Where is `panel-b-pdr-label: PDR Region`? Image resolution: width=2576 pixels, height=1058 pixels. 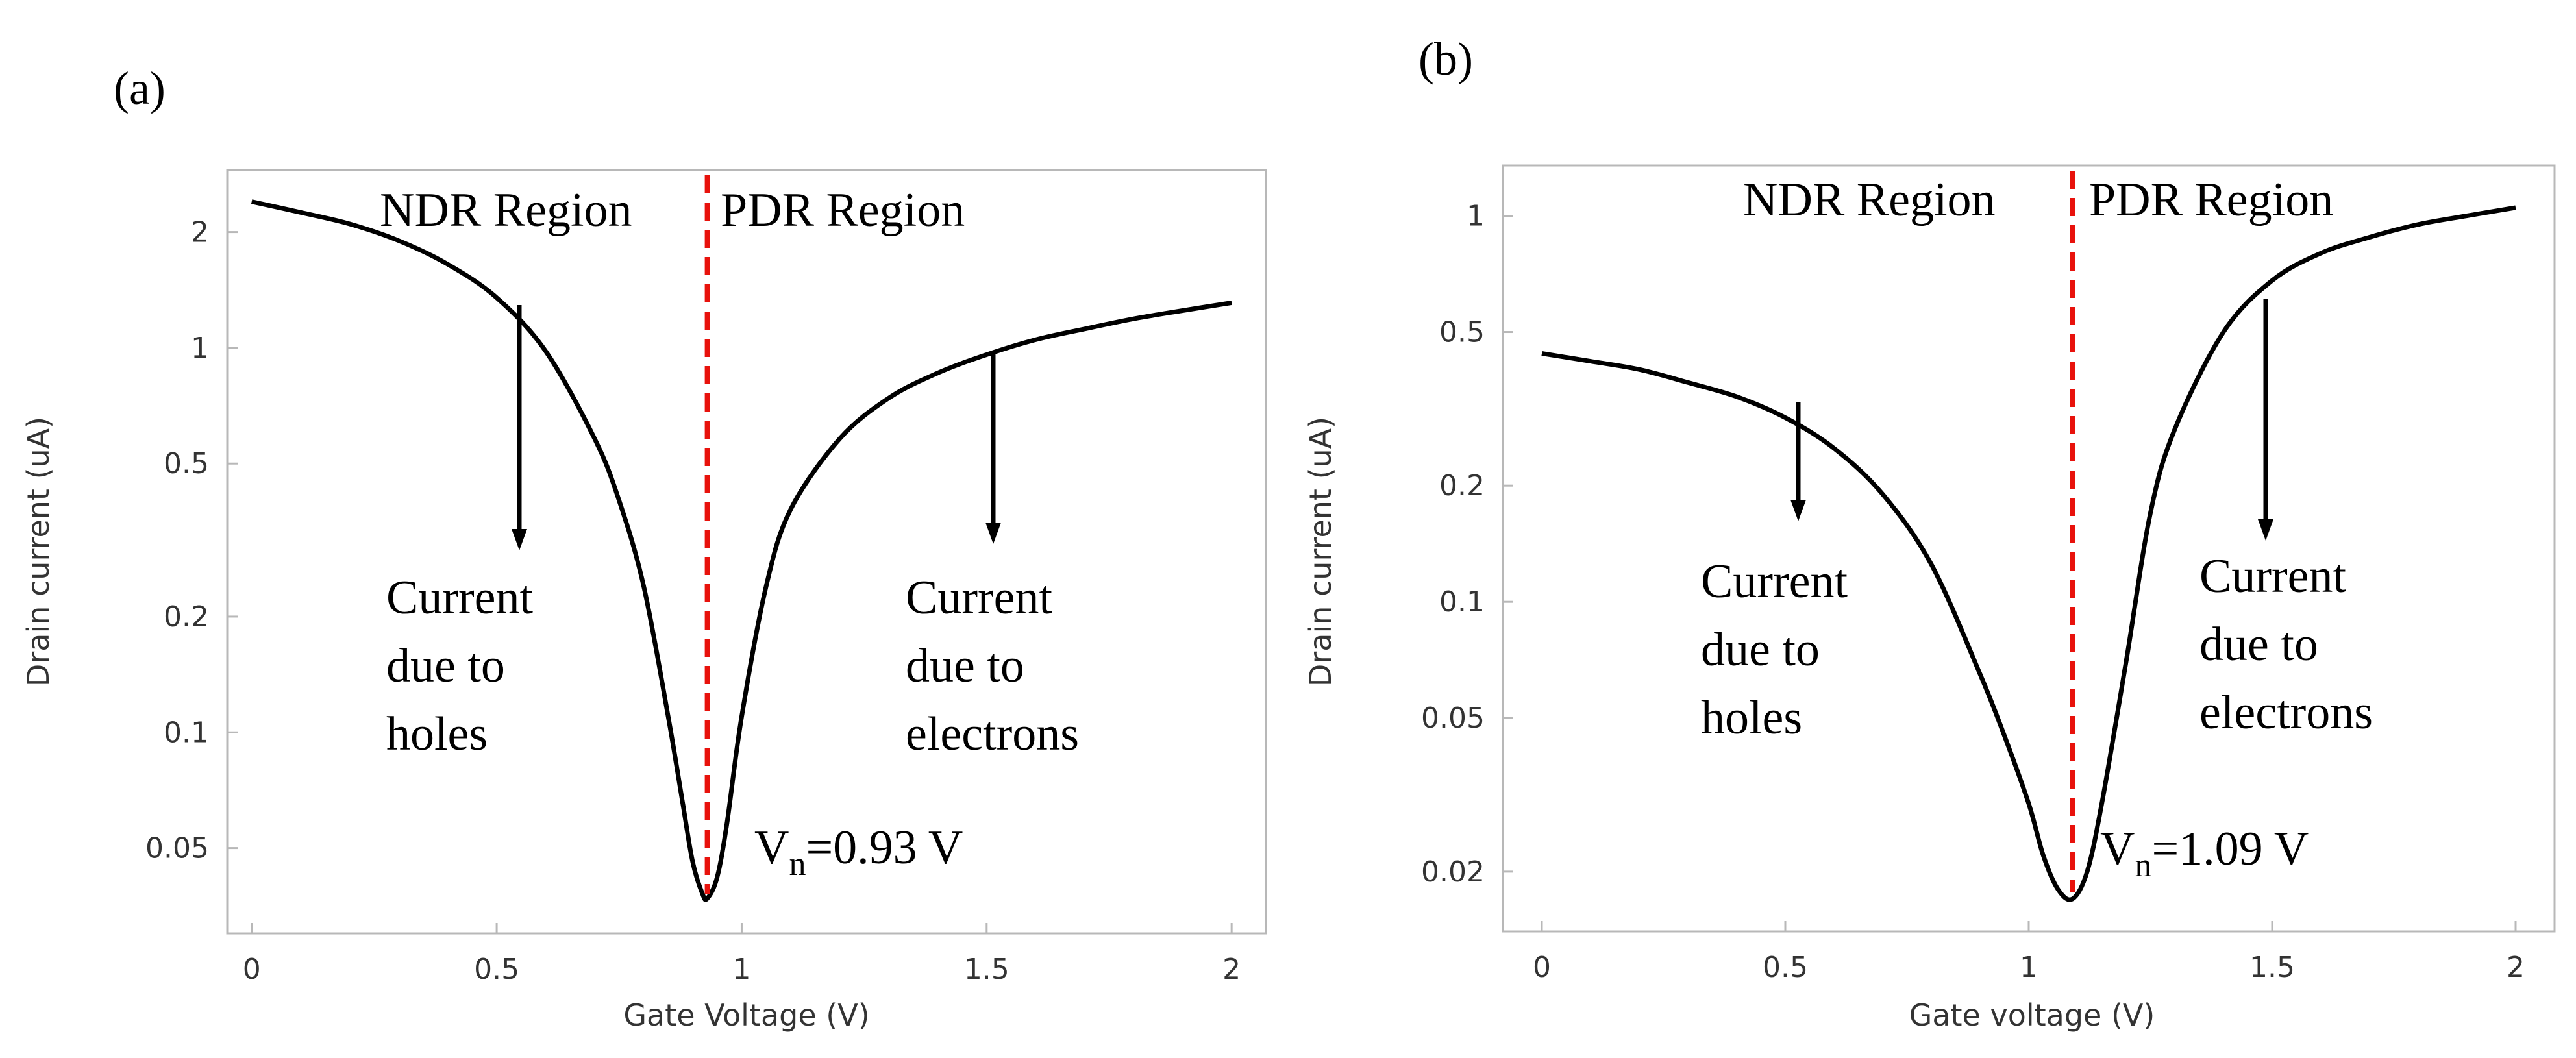 panel-b-pdr-label: PDR Region is located at coordinates (2211, 200).